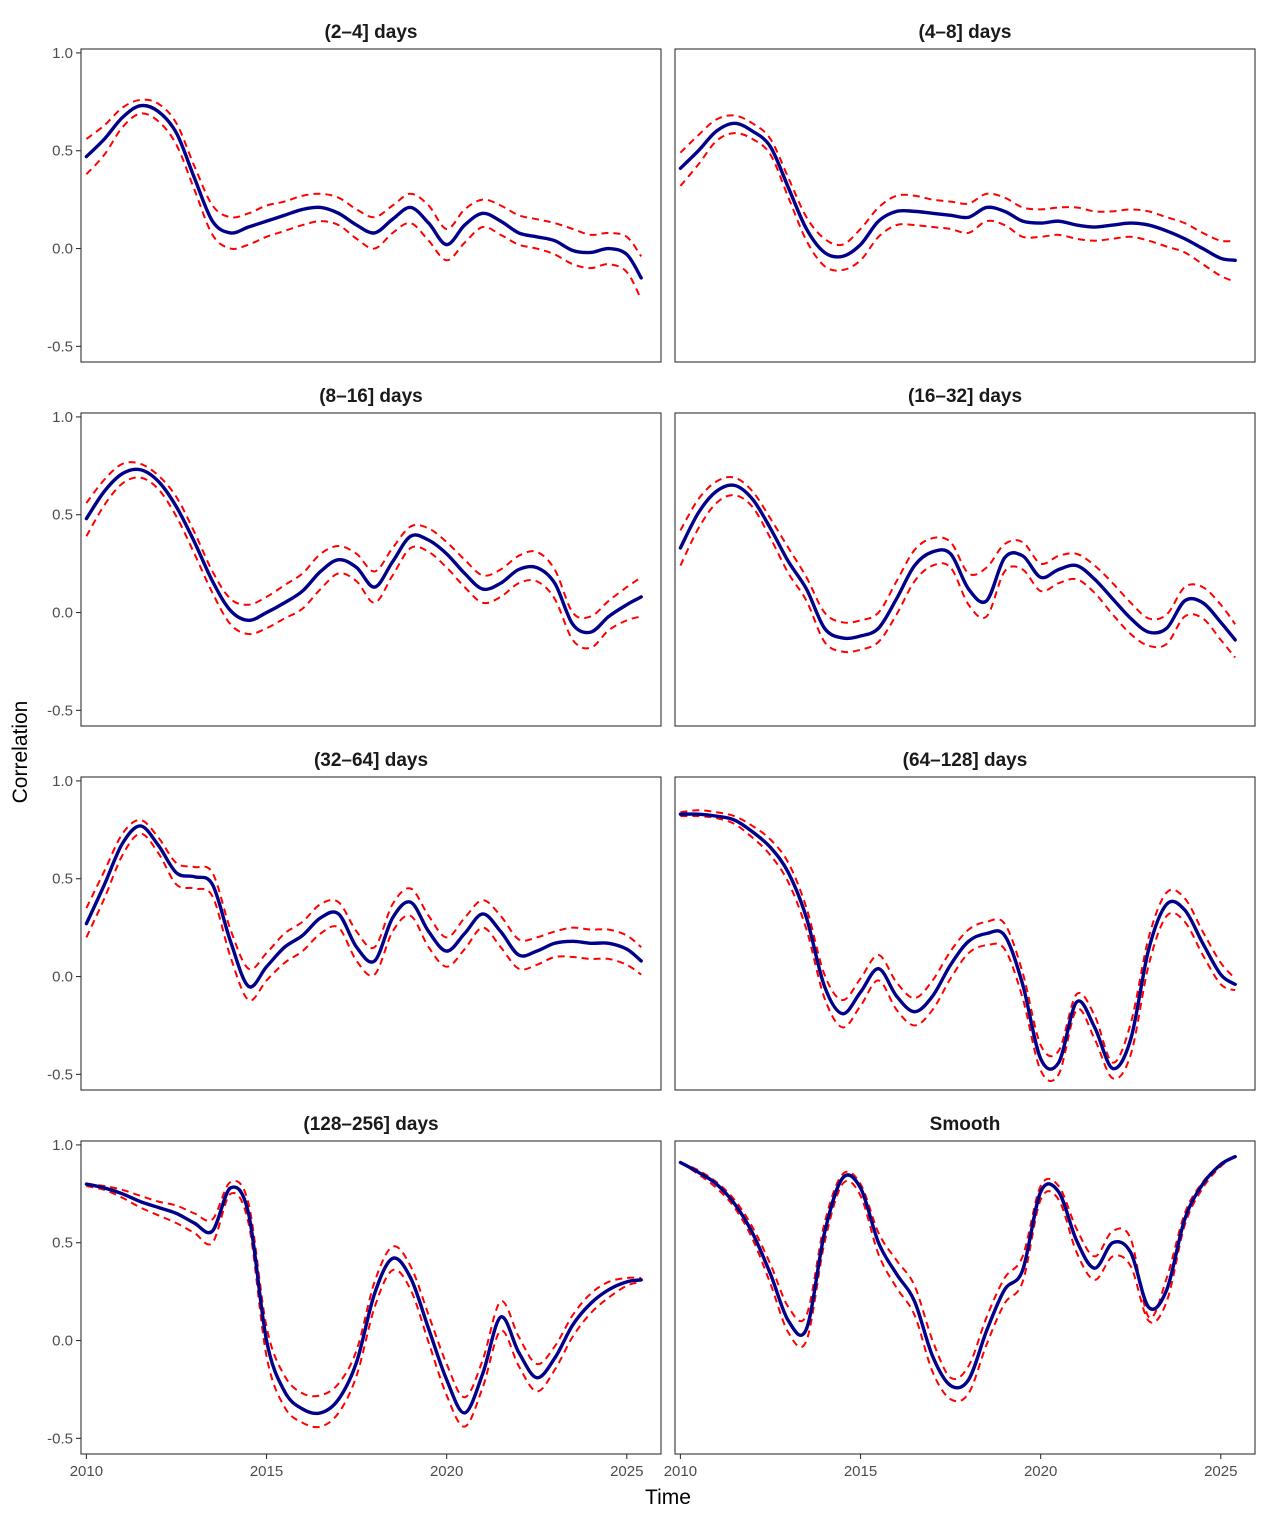  What do you see at coordinates (965, 760) in the screenshot?
I see `panel-title: (64–128] days` at bounding box center [965, 760].